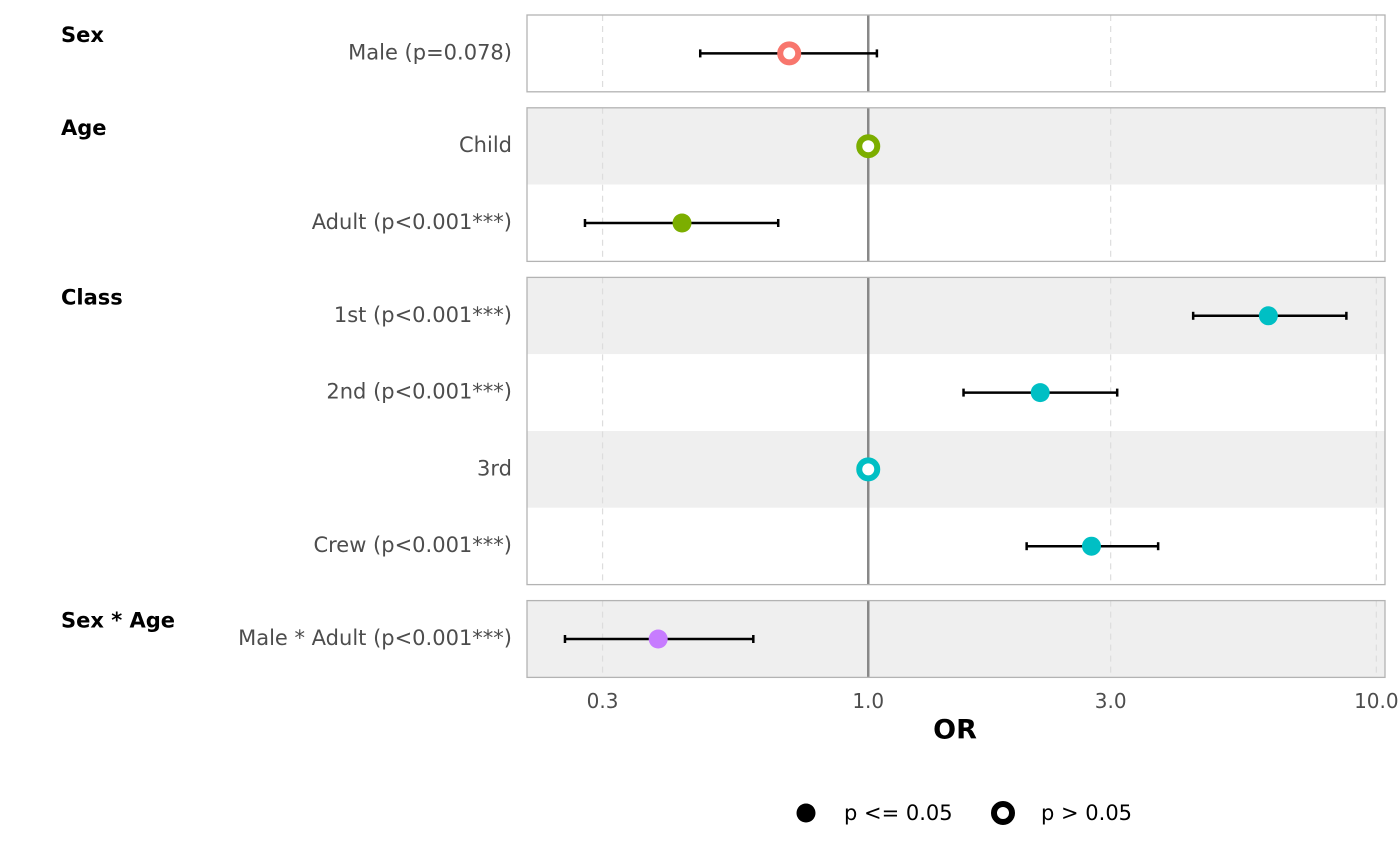 This screenshot has width=1400, height=865. Describe the element at coordinates (955, 730) in the screenshot. I see `x-axis-label: OR` at that location.